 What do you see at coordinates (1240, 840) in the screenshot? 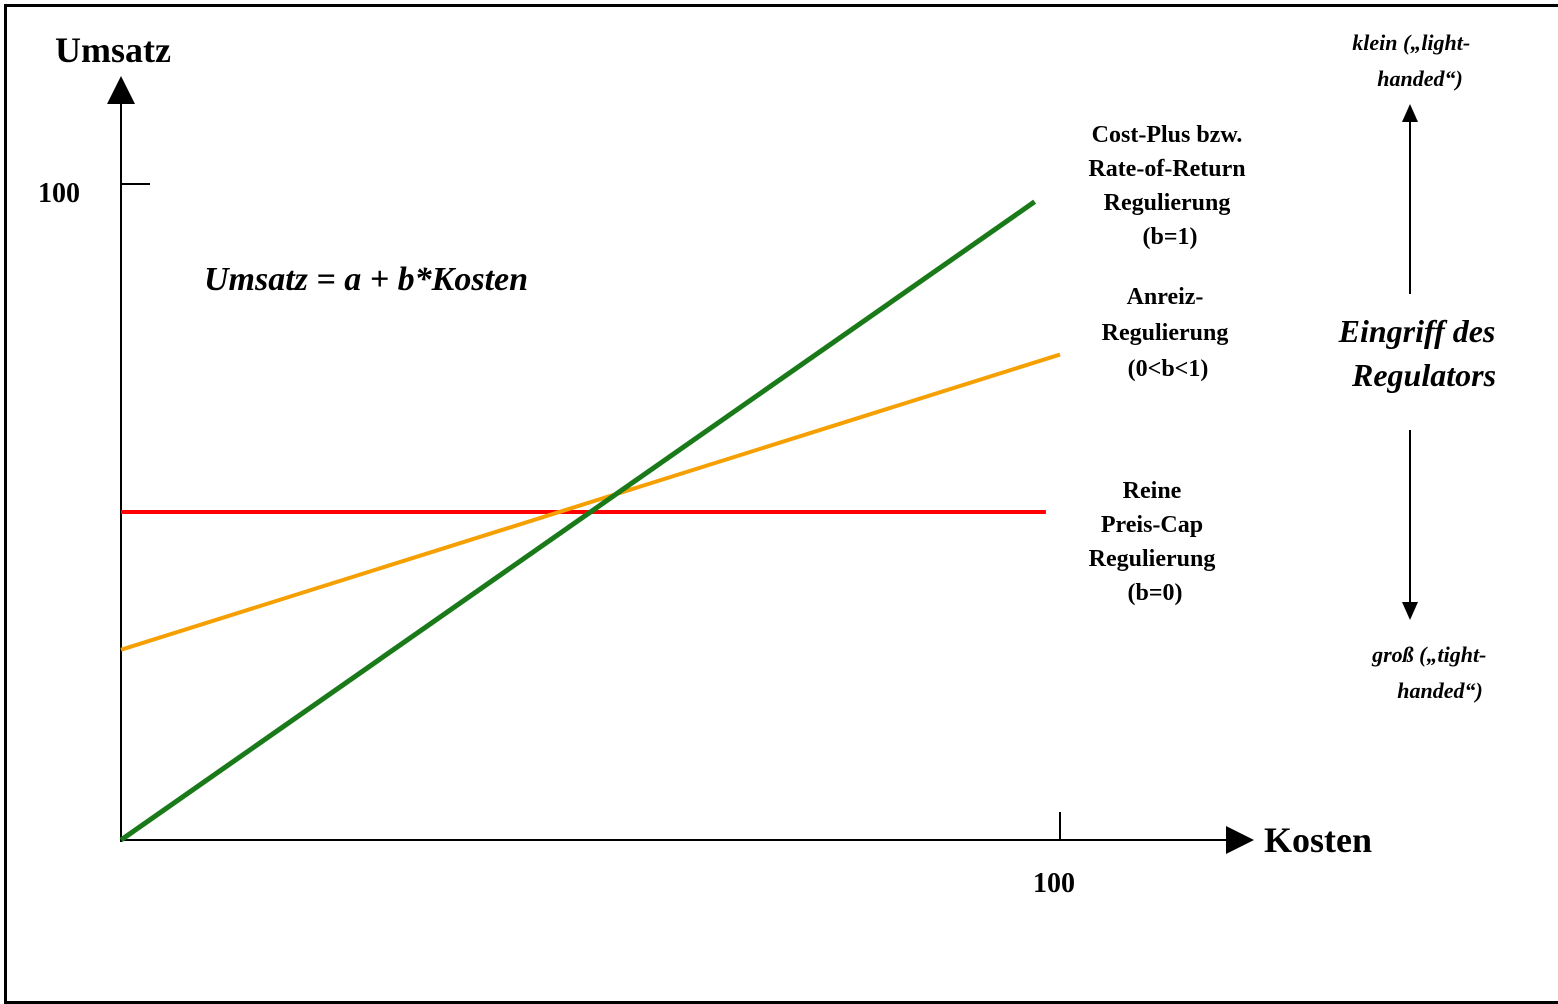
I see `x-axis-arrowhead` at bounding box center [1240, 840].